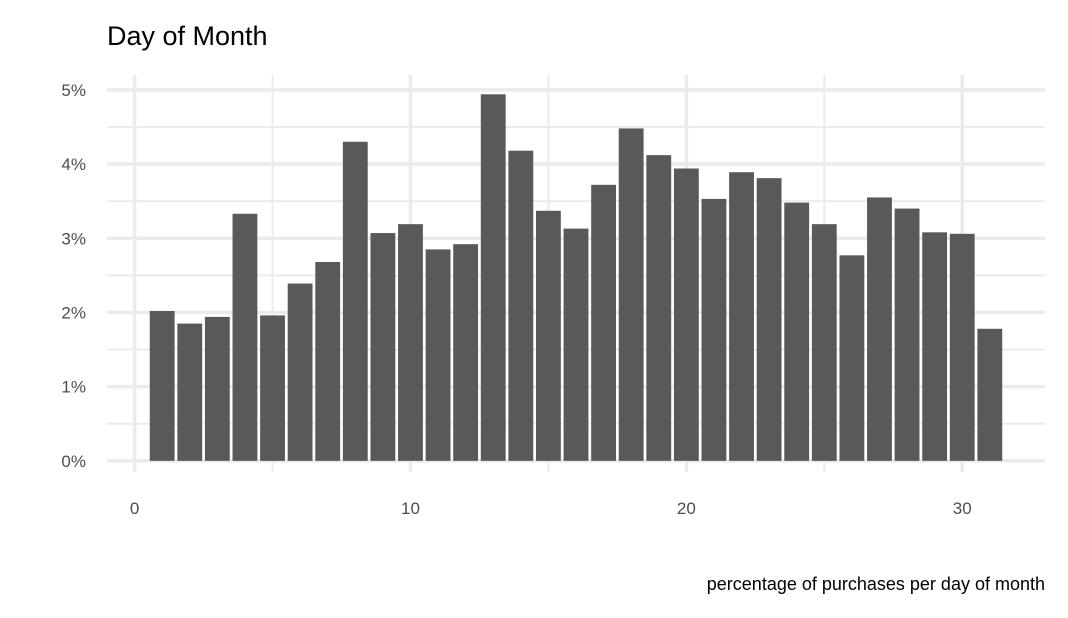 The image size is (1068, 618). Describe the element at coordinates (962, 508) in the screenshot. I see `x-tick-label: 30` at that location.